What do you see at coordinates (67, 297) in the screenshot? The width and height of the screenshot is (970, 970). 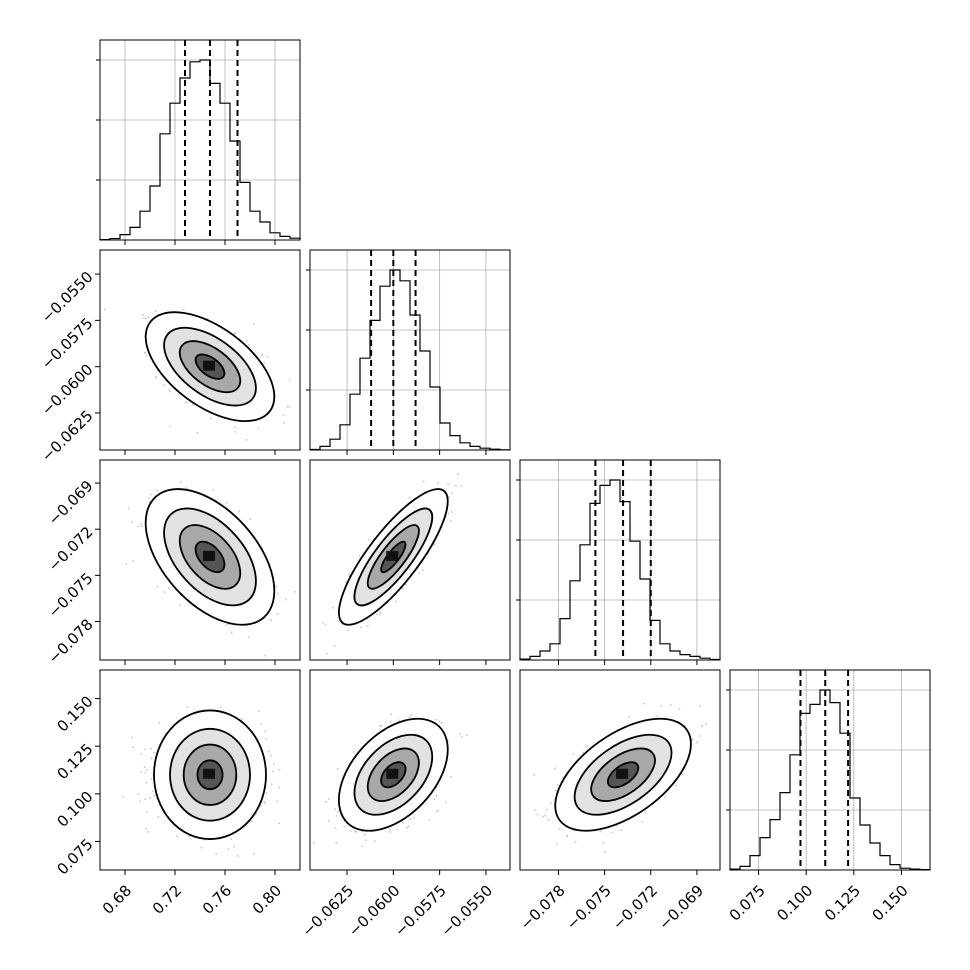 I see `y-tick-label-1-3: −0.0550` at bounding box center [67, 297].